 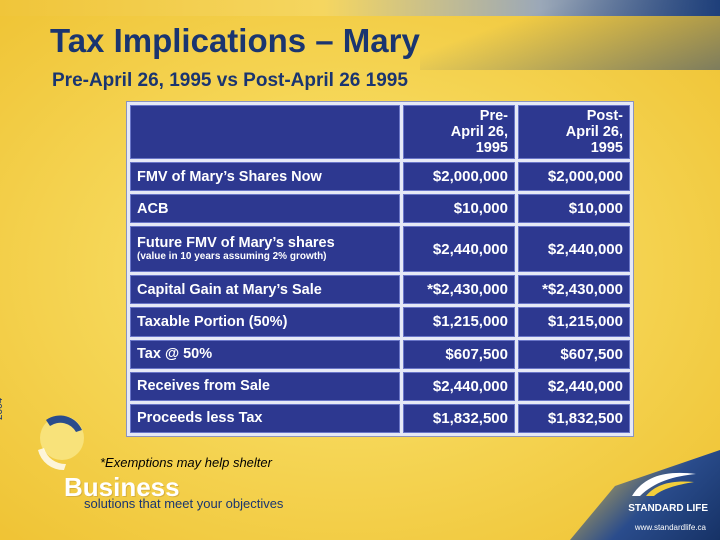 I want to click on row-value-post: $1,832,500, so click(x=574, y=418).